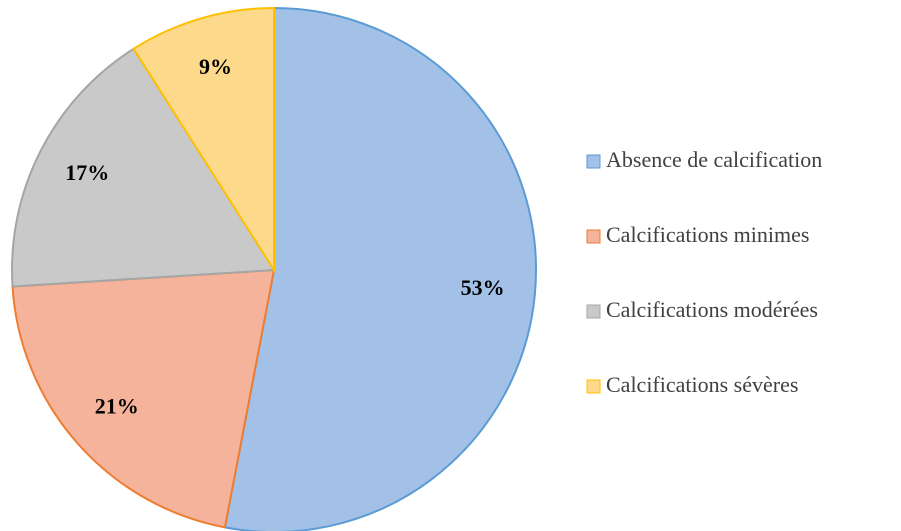 This screenshot has width=901, height=531. I want to click on legend-label: Calcifications sévères, so click(702, 384).